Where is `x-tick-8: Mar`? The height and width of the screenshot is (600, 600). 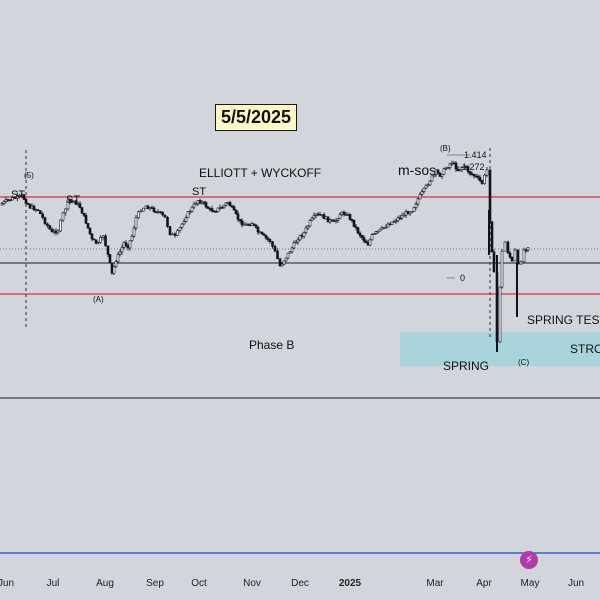 x-tick-8: Mar is located at coordinates (435, 583).